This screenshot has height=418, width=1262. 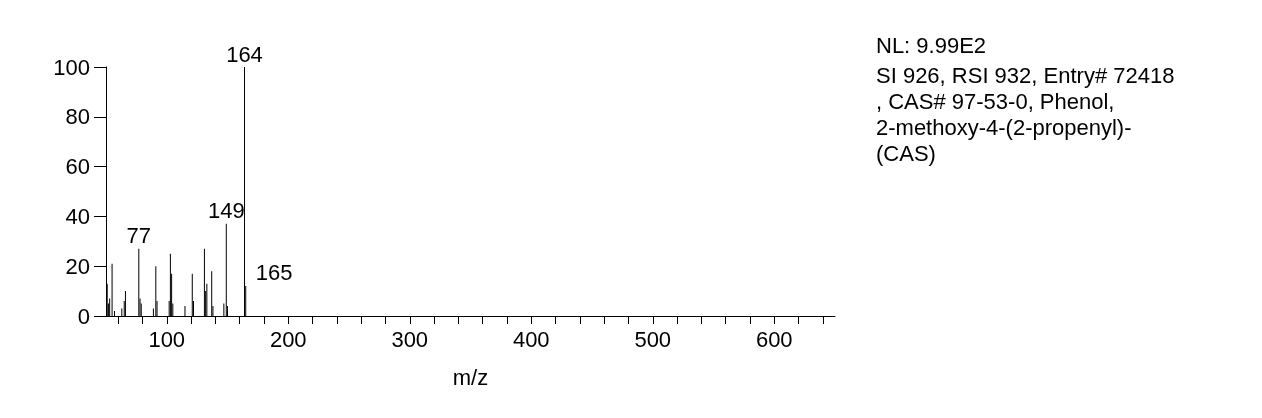 I want to click on x-tick-label: 200, so click(x=288, y=339).